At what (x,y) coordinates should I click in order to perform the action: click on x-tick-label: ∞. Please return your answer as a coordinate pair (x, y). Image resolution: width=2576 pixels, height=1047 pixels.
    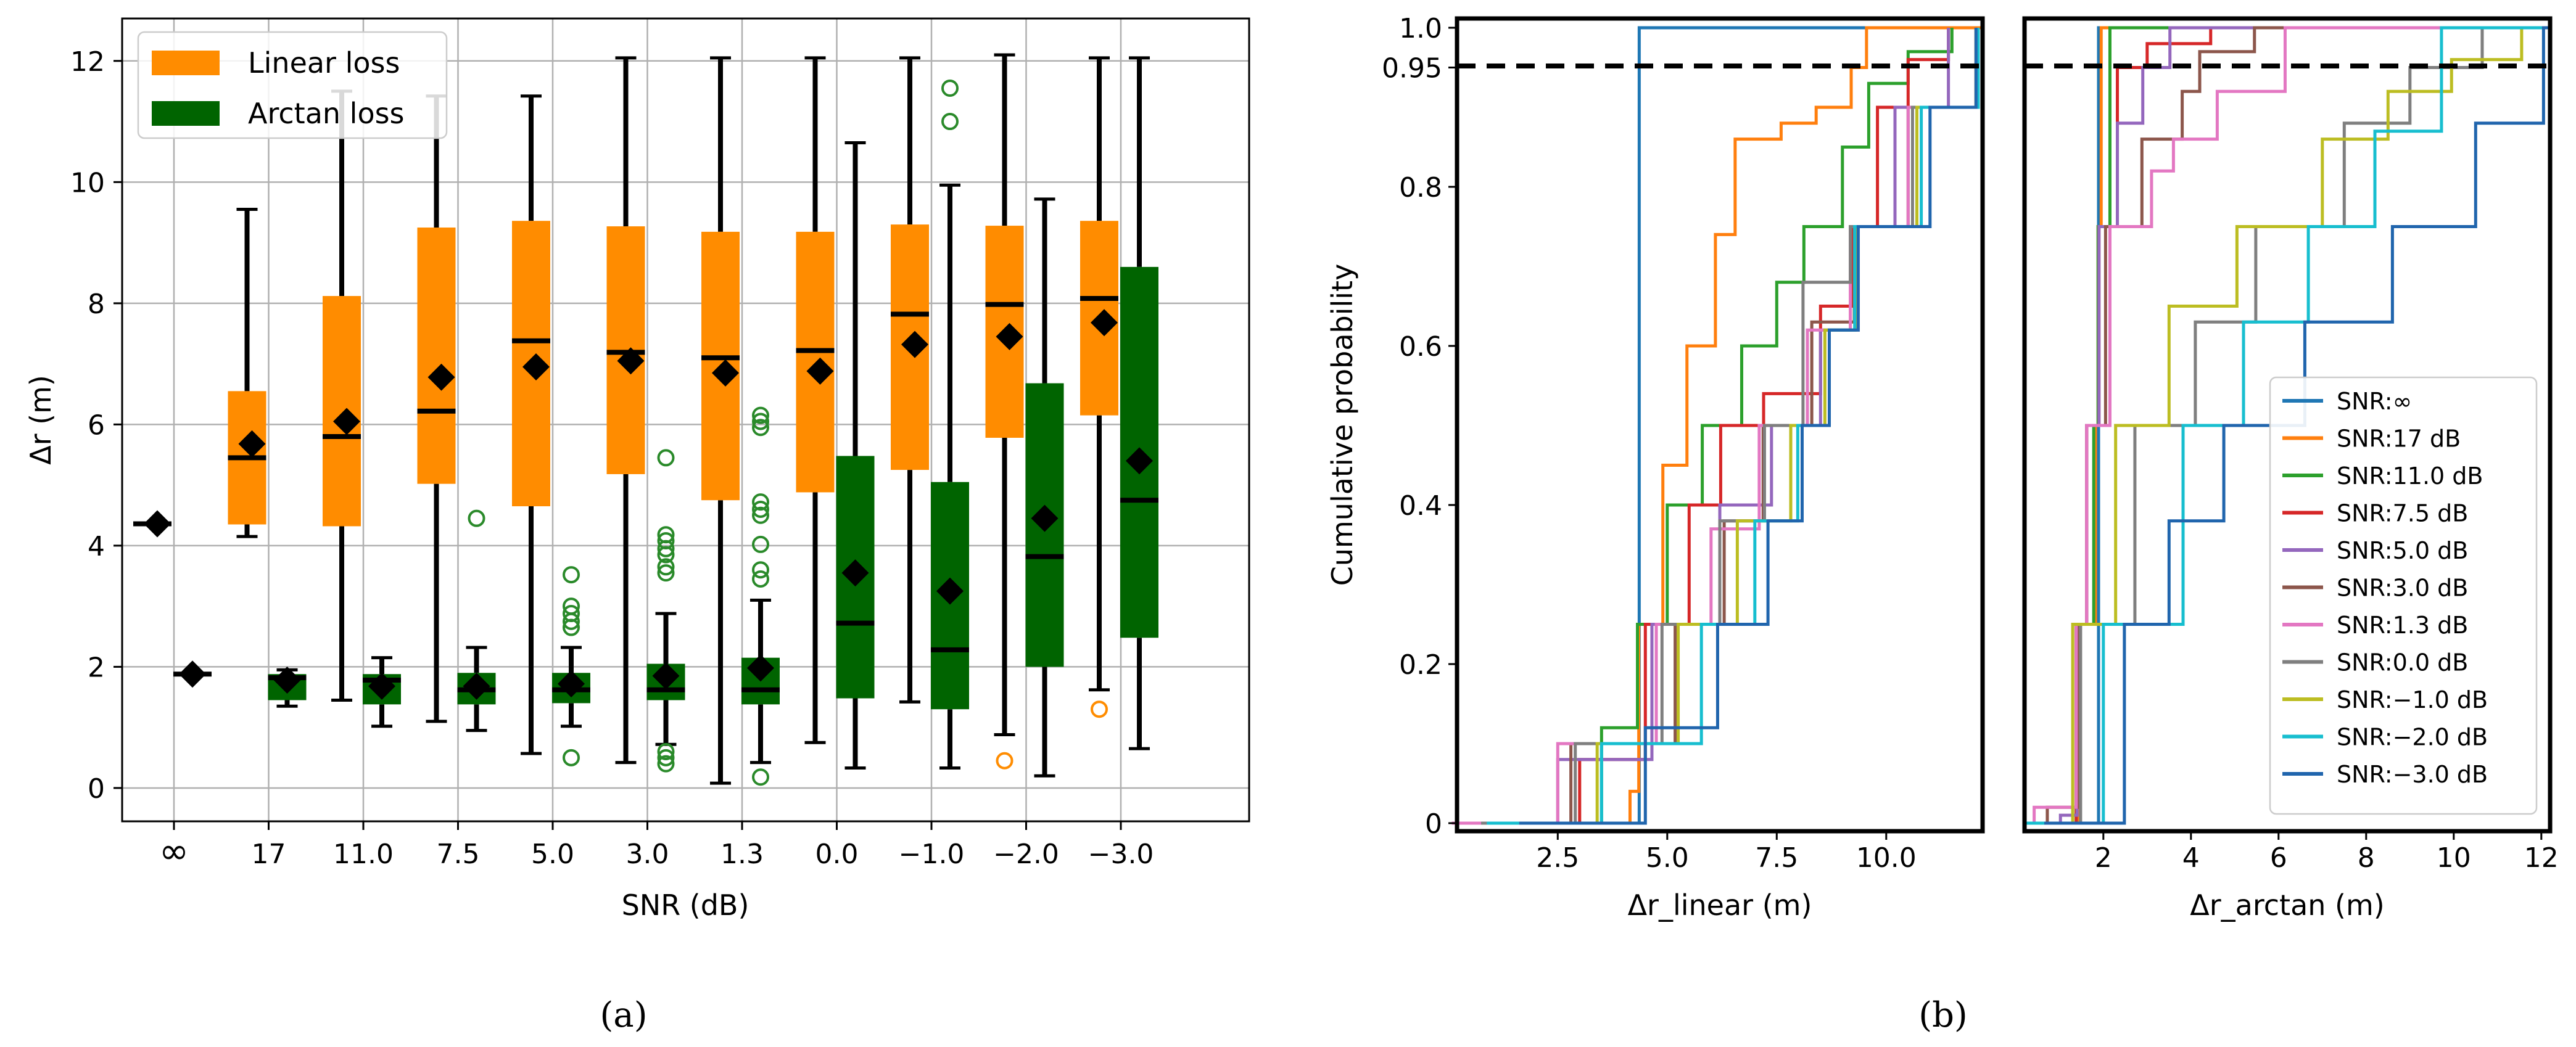
    Looking at the image, I should click on (174, 851).